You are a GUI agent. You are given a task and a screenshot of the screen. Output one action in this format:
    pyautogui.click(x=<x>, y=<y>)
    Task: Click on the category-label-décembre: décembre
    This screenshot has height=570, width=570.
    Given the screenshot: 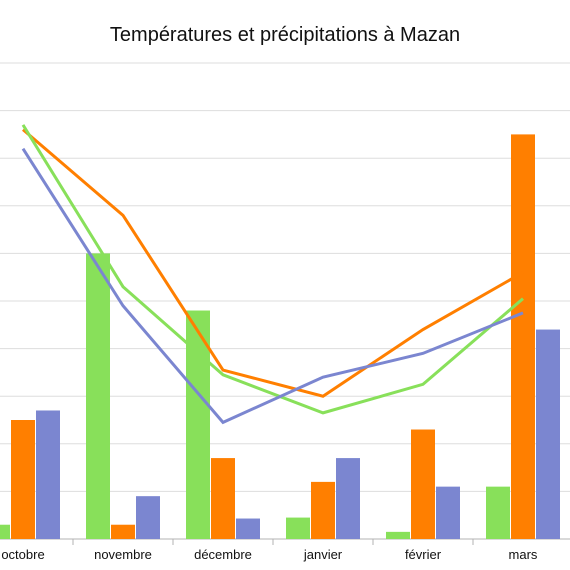 What is the action you would take?
    pyautogui.click(x=223, y=554)
    